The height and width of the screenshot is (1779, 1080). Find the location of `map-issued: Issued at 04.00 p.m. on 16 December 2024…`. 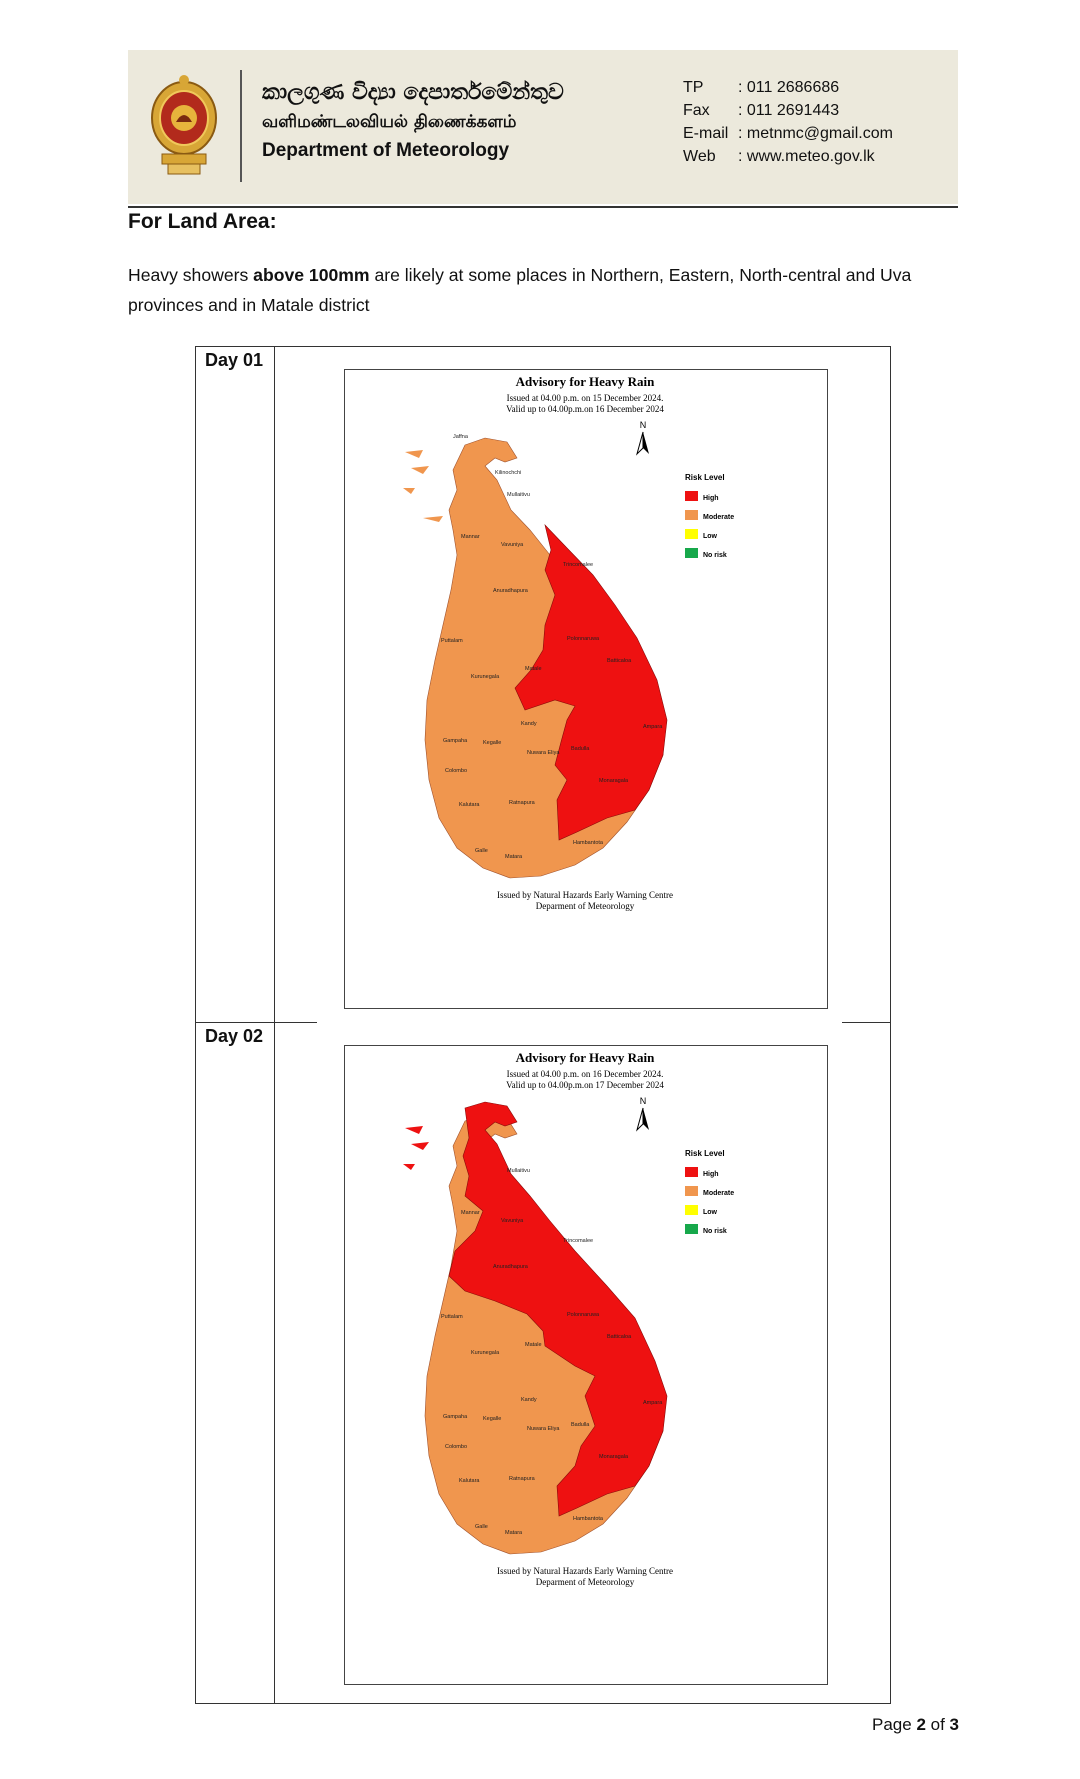

map-issued: Issued at 04.00 p.m. on 16 December 2024… is located at coordinates (585, 1074).